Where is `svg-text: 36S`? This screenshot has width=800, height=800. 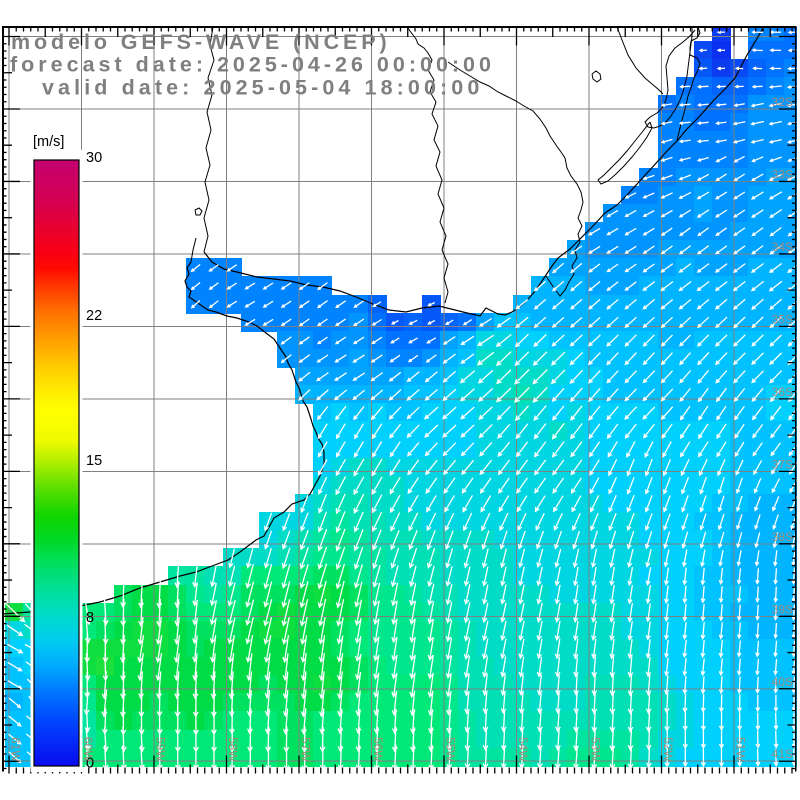 svg-text: 36S is located at coordinates (782, 392).